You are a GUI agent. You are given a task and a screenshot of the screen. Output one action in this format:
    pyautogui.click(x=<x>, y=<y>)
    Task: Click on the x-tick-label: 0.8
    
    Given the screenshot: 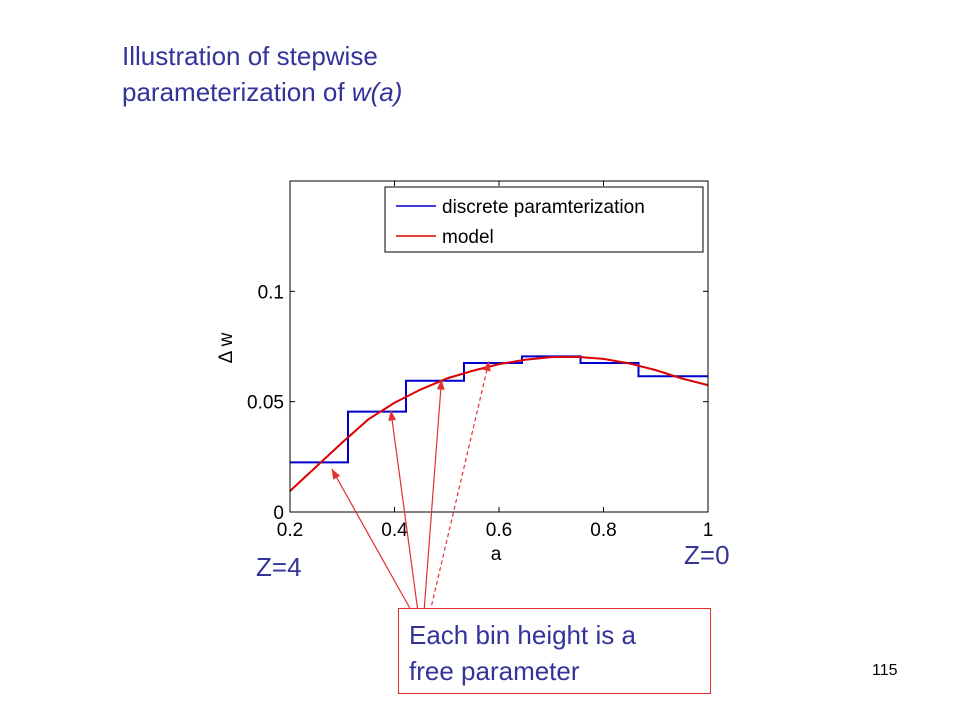 What is the action you would take?
    pyautogui.click(x=603, y=530)
    